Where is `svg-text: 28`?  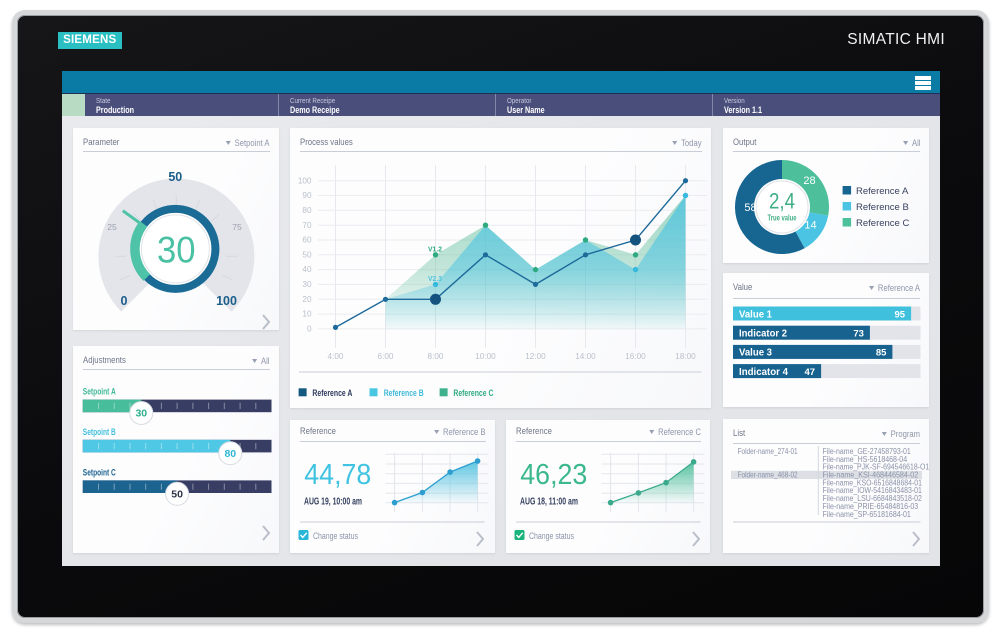
svg-text: 28 is located at coordinates (809, 181).